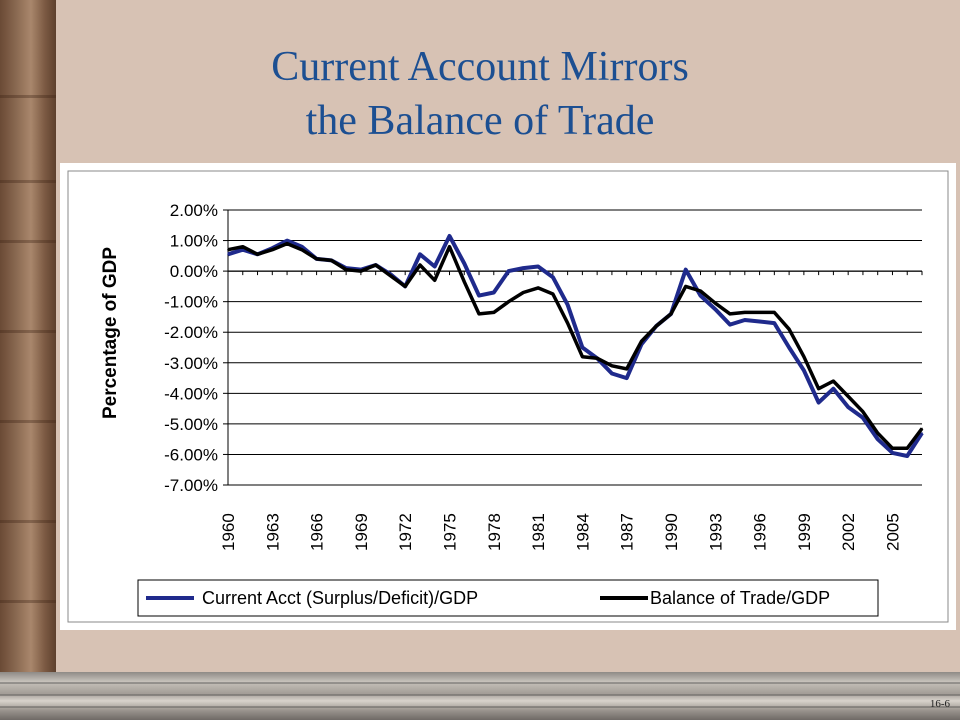 The width and height of the screenshot is (960, 720). Describe the element at coordinates (191, 424) in the screenshot. I see `y-tick-label: -5.00%` at that location.